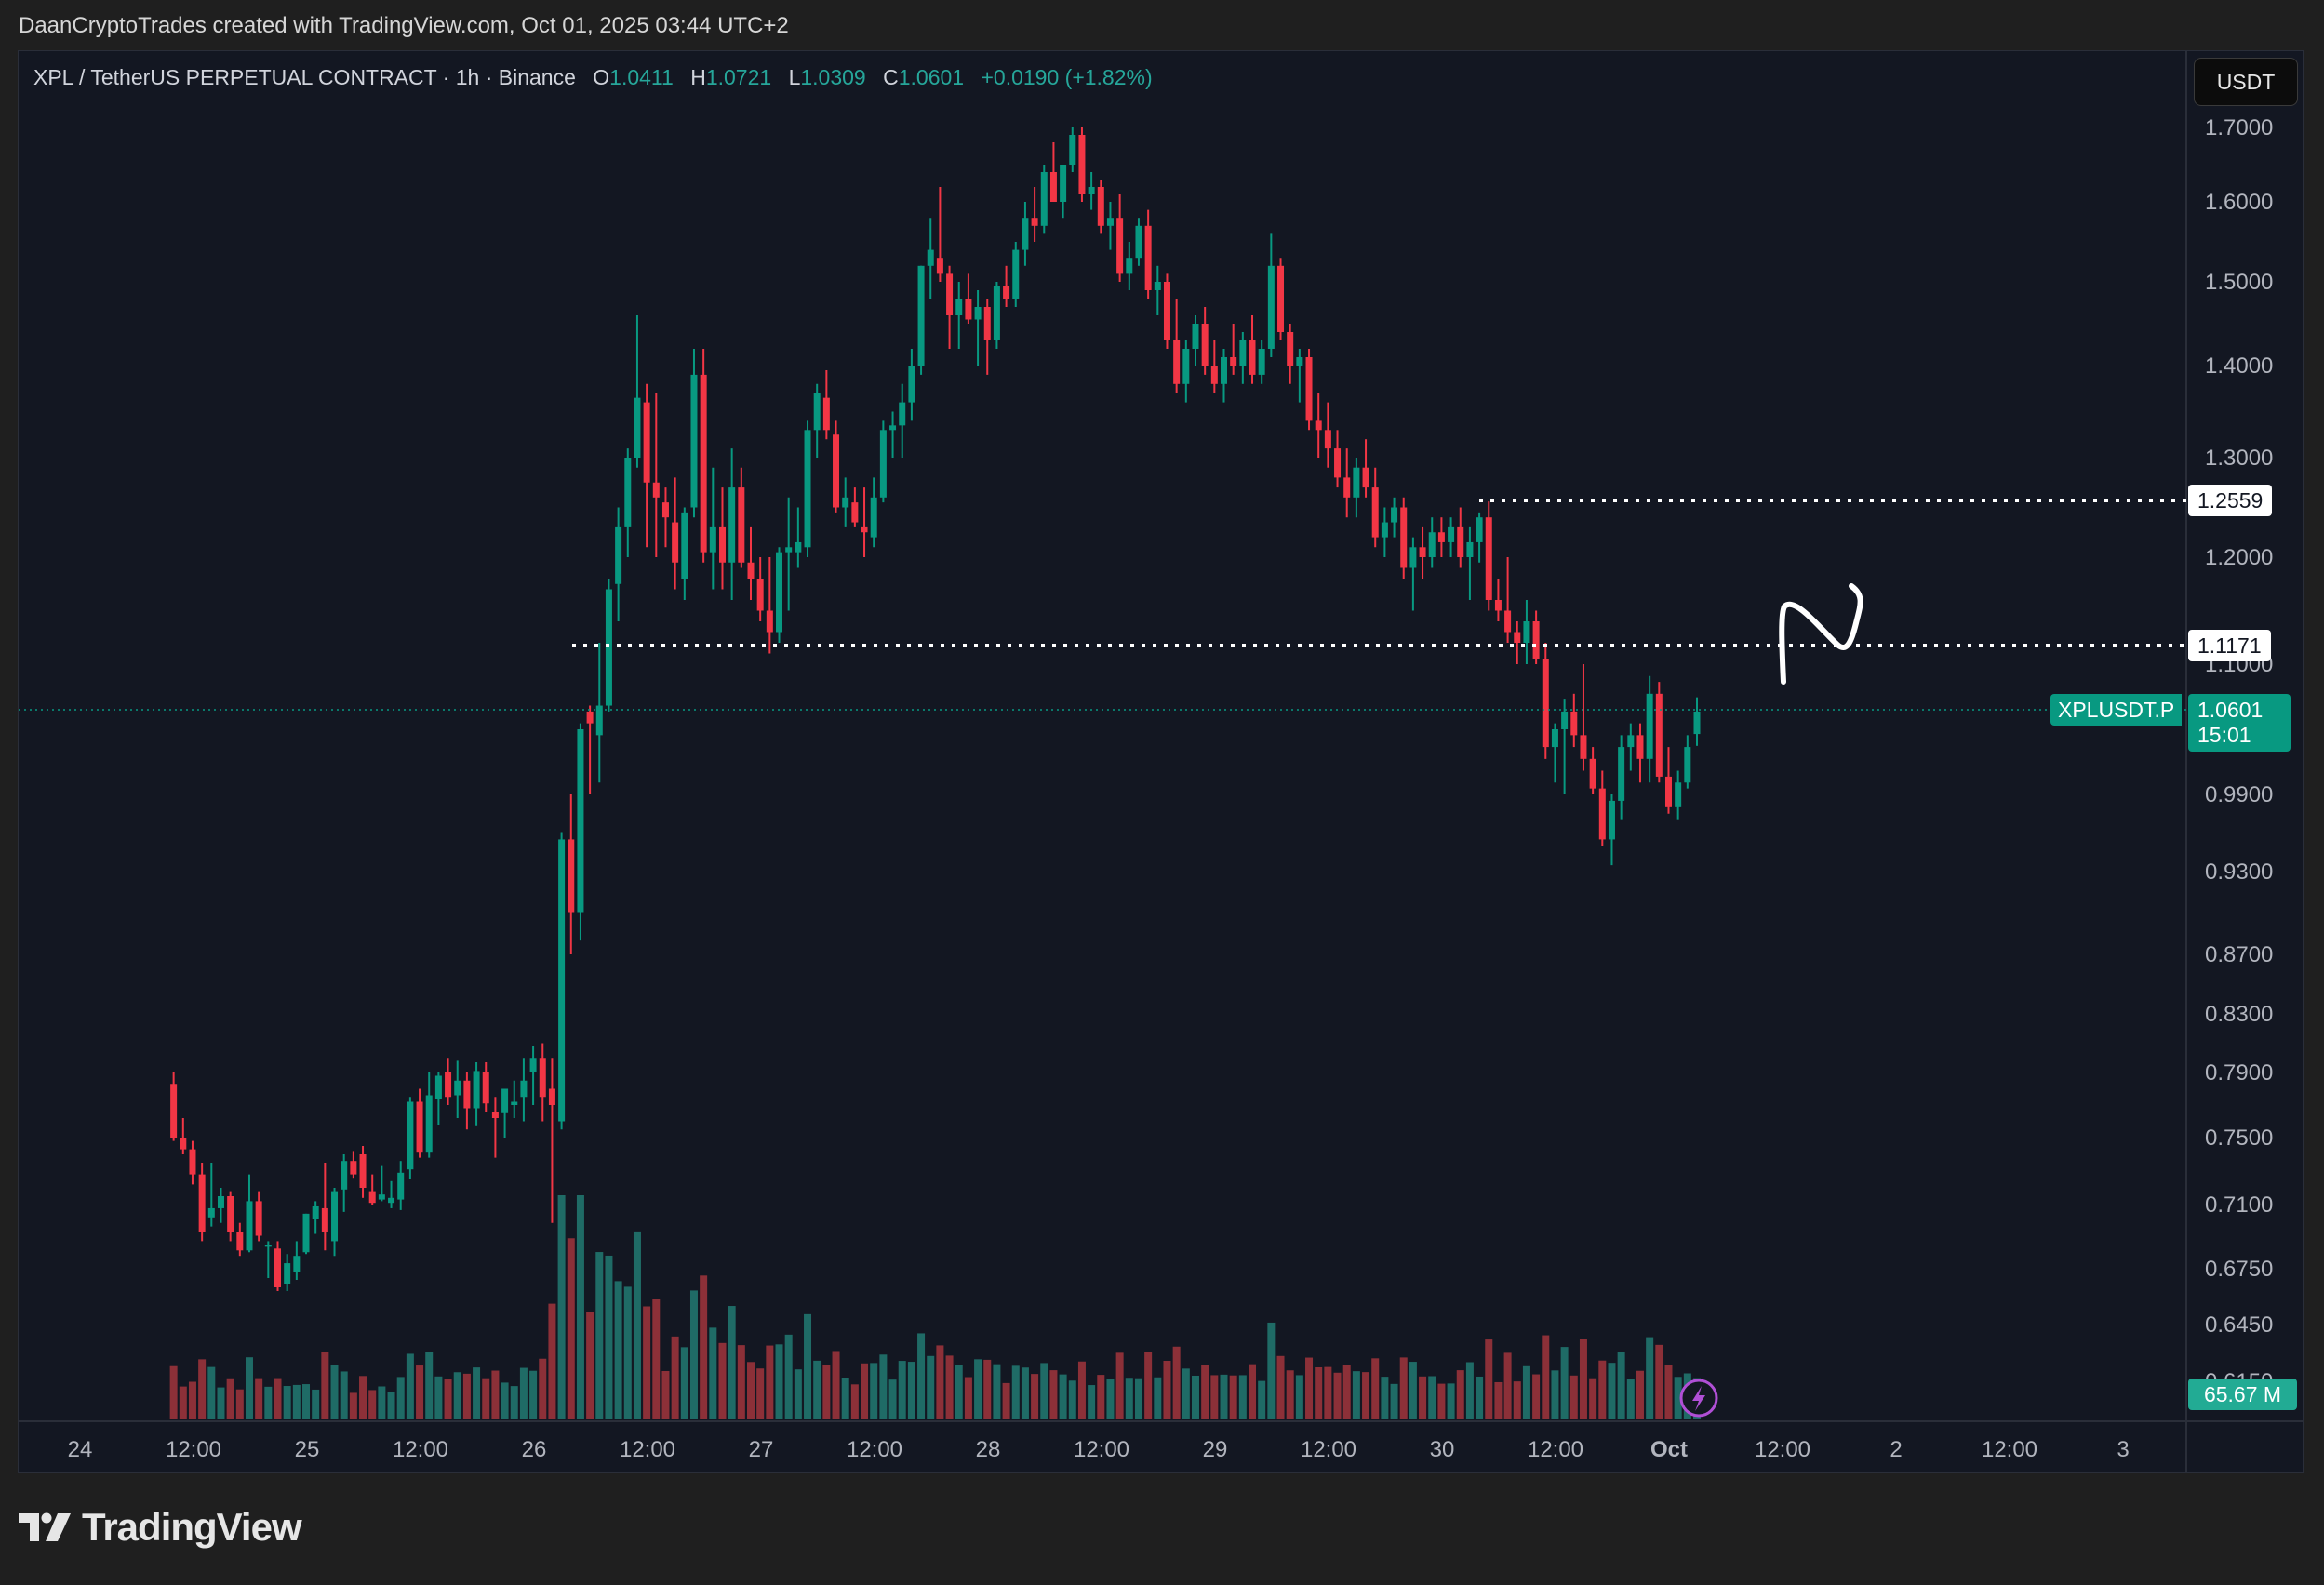  Describe the element at coordinates (1442, 1449) in the screenshot. I see `time-tick-label: 30` at that location.